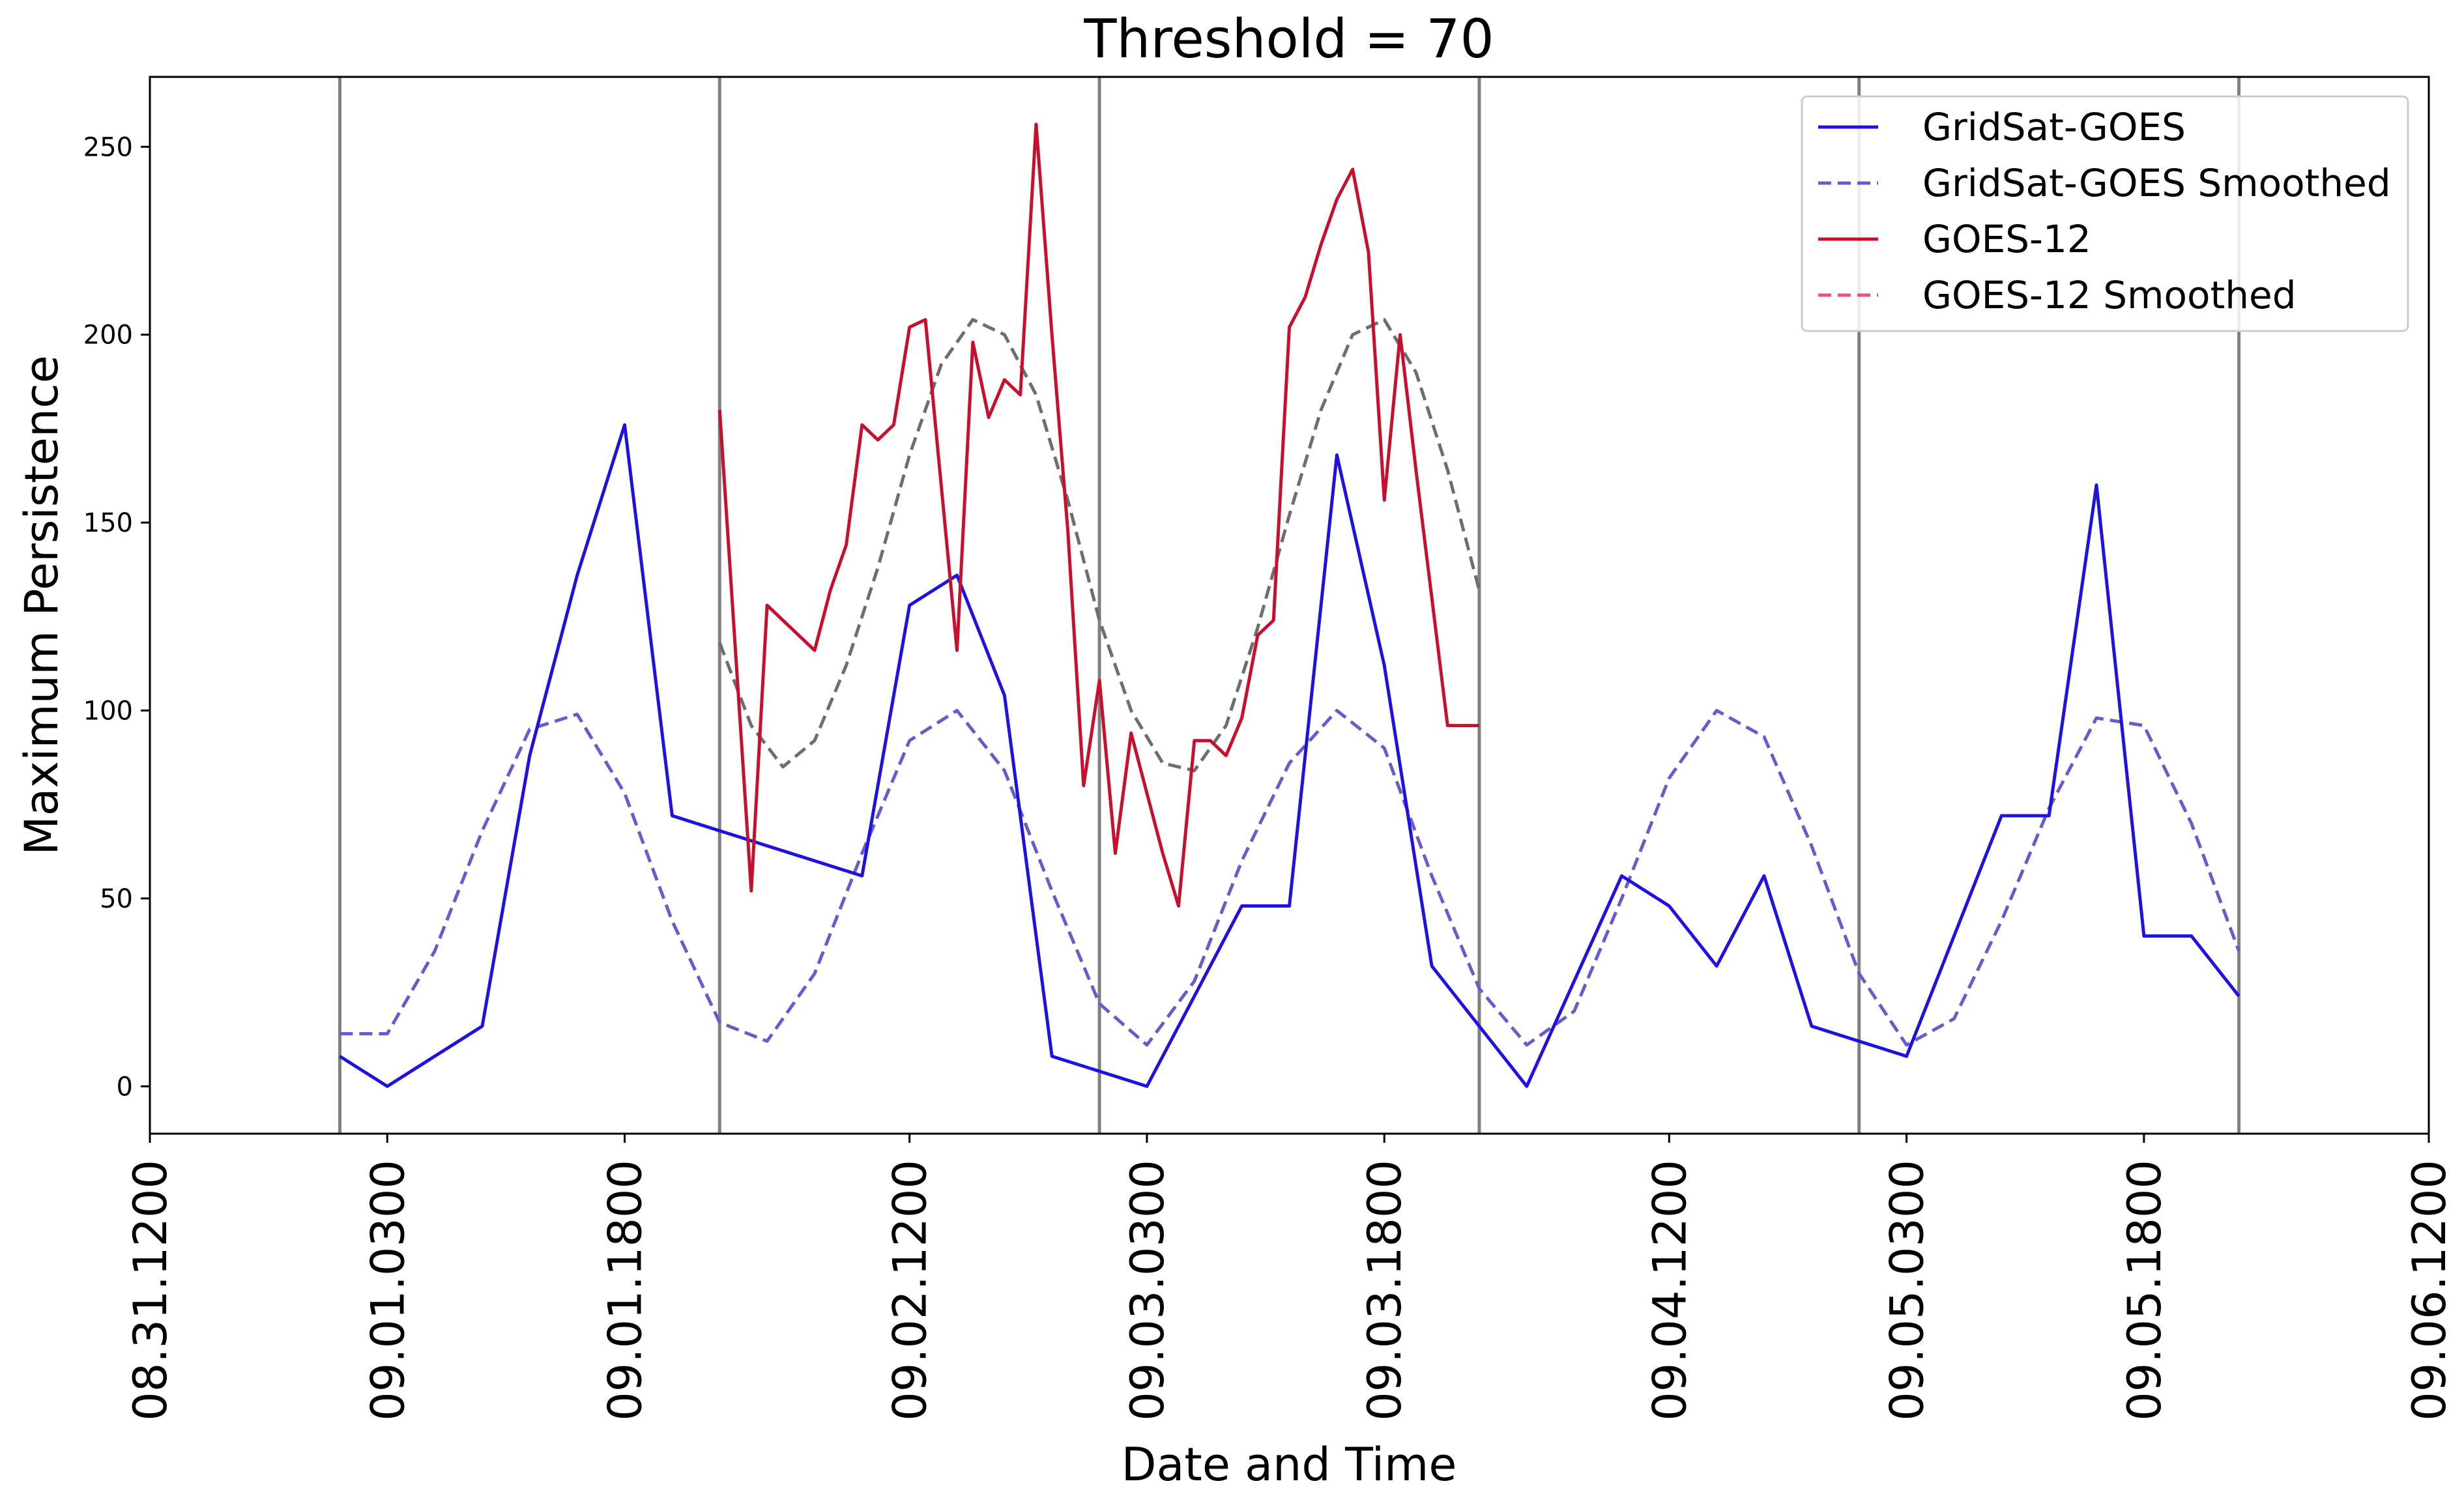 The image size is (2464, 1507). Describe the element at coordinates (1669, 1290) in the screenshot. I see `x-tick-label-6: 09.04.1200` at that location.